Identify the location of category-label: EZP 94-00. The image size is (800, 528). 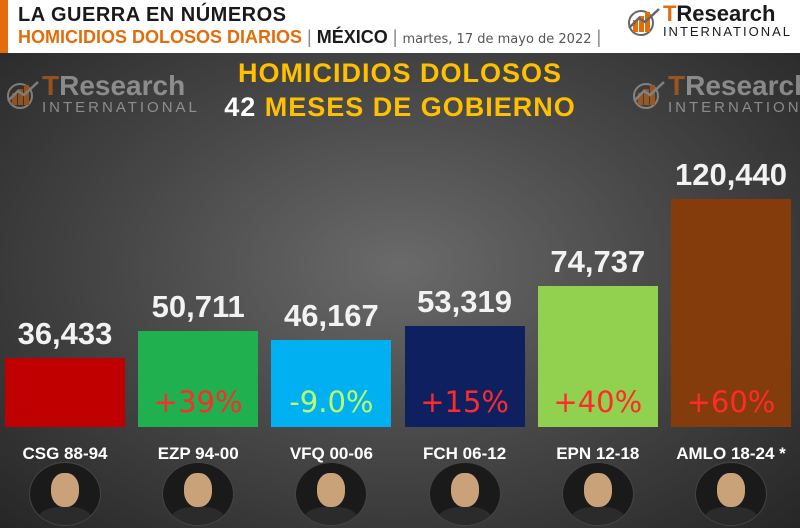
(198, 453).